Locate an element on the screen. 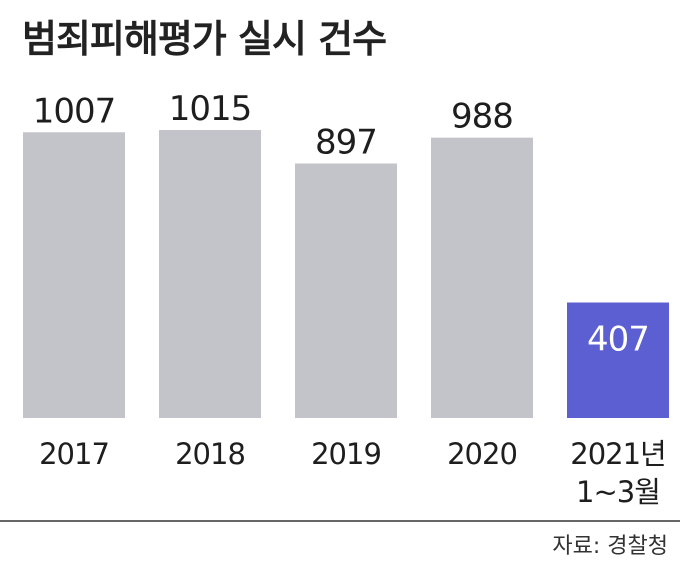 The width and height of the screenshot is (680, 568). x-tick-label: 1~3월 is located at coordinates (618, 492).